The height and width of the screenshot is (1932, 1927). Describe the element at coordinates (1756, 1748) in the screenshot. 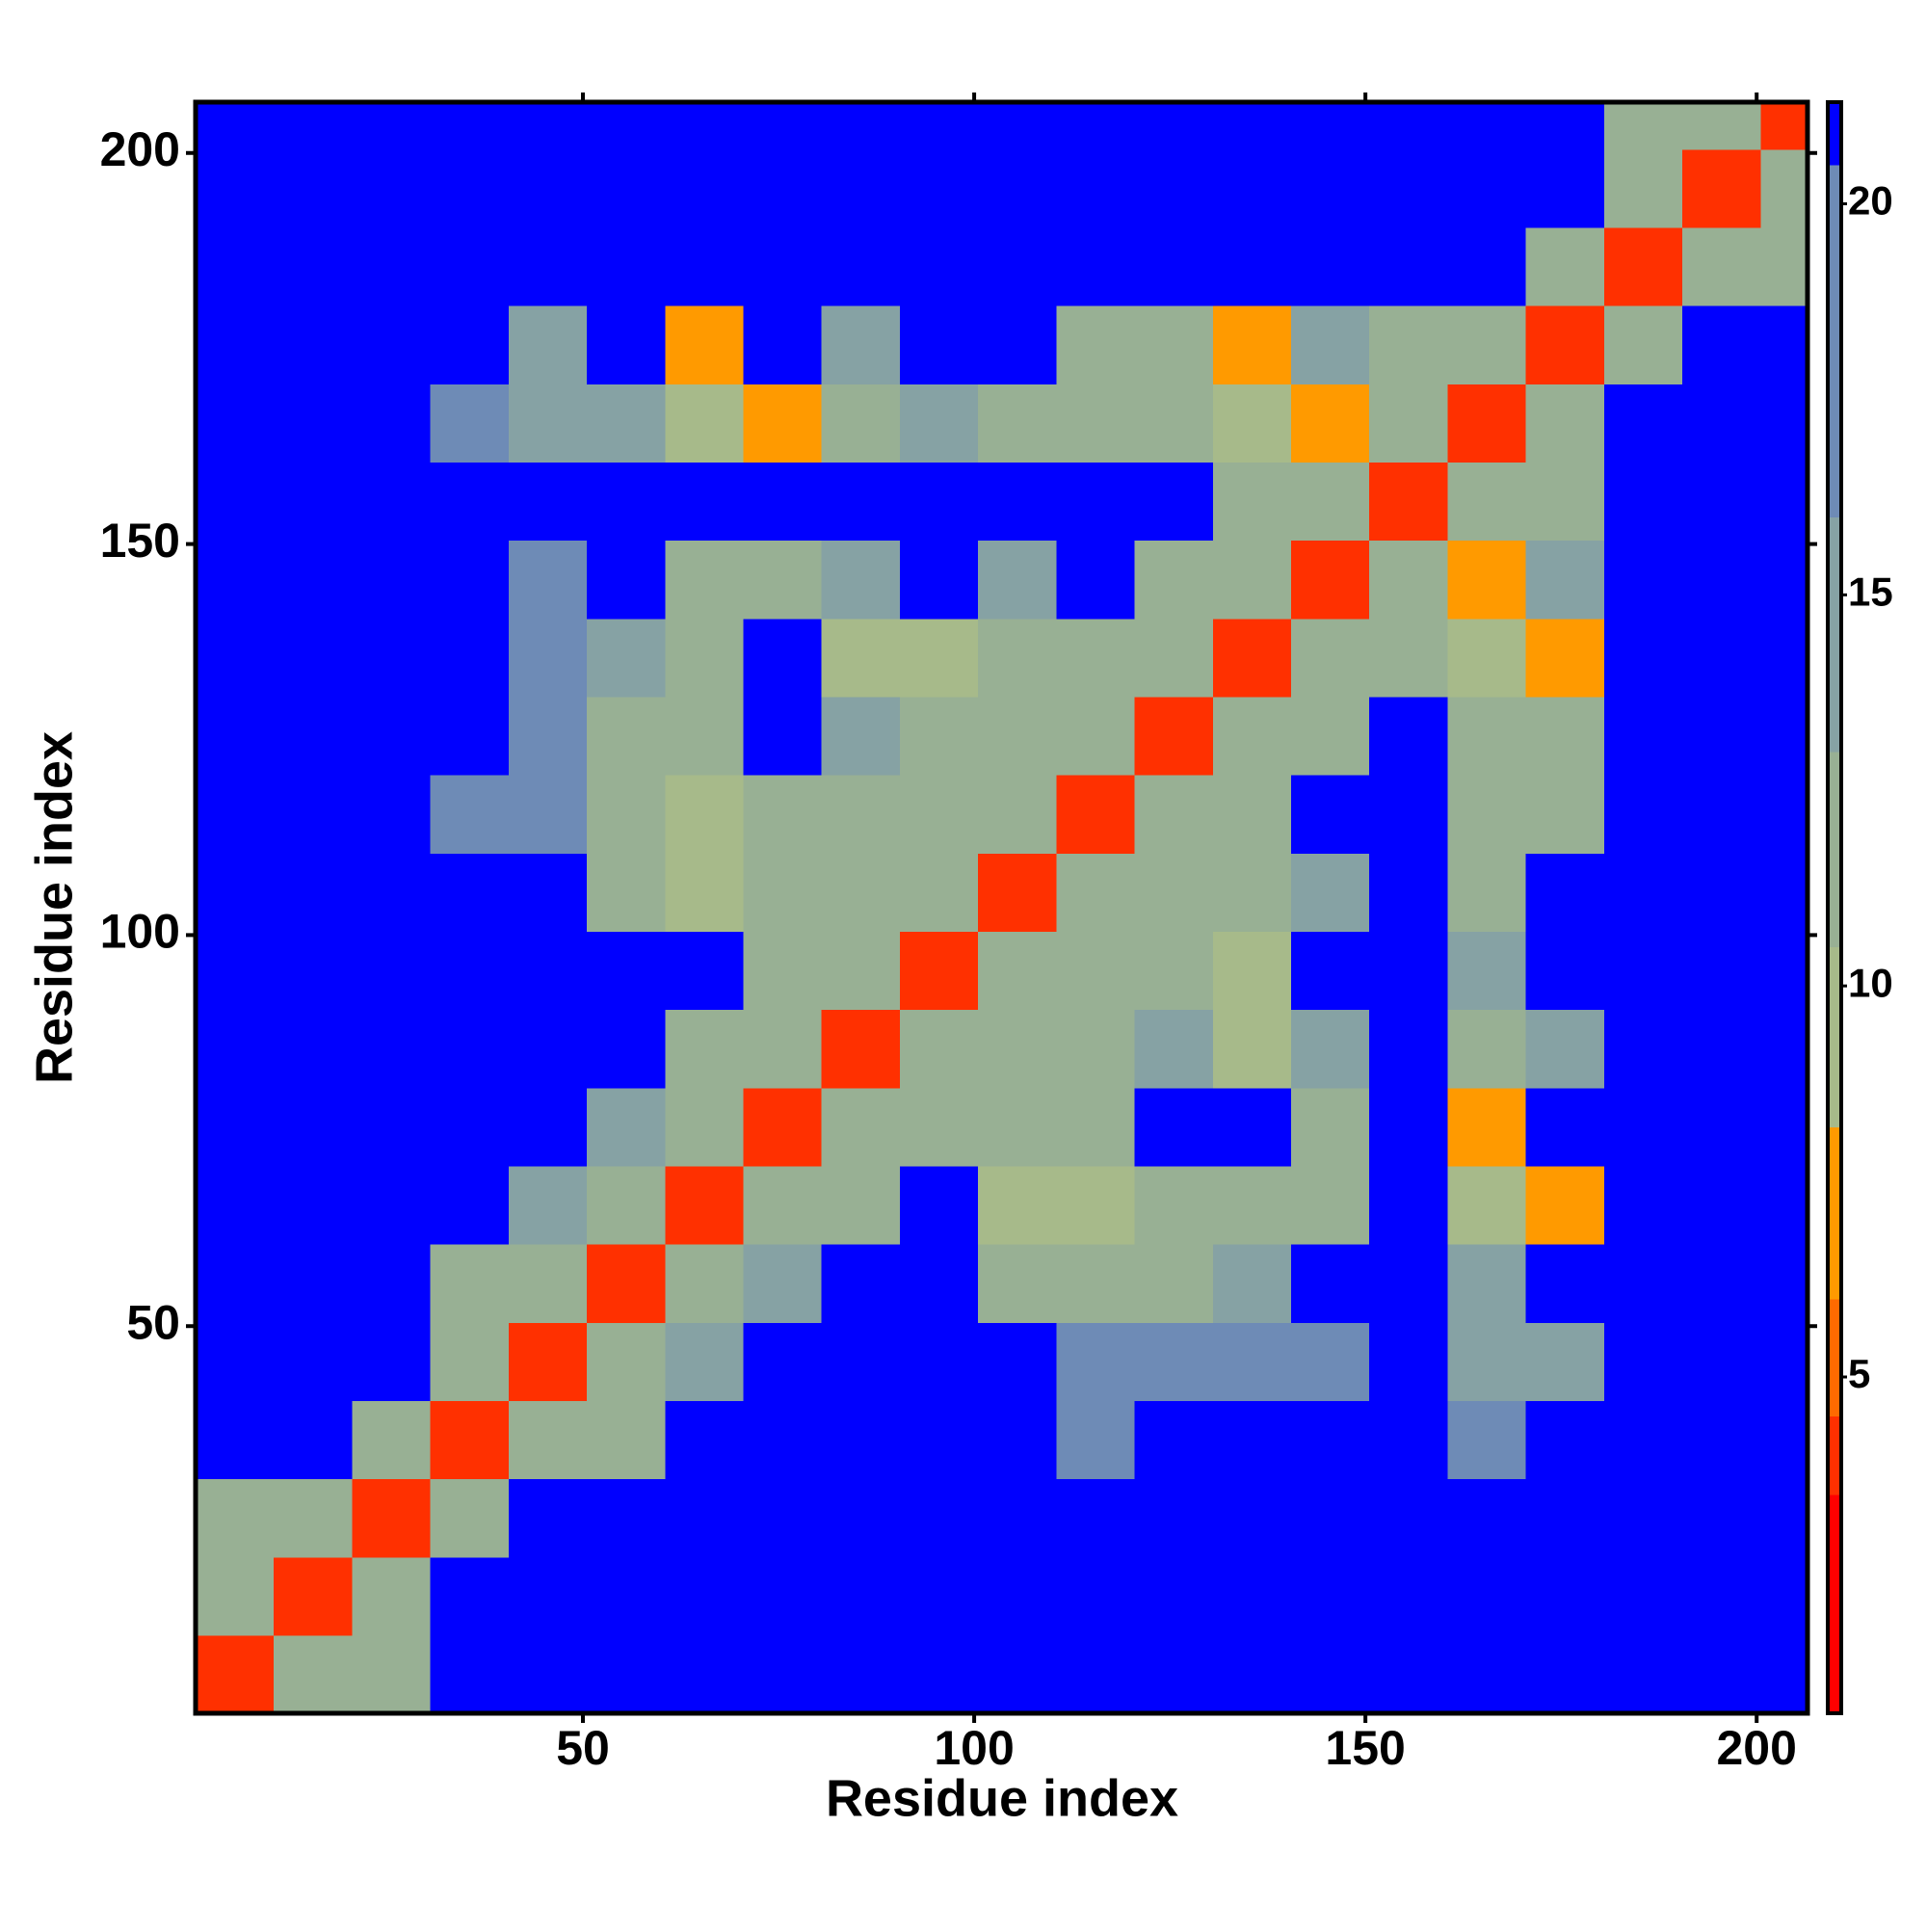

I see `x-tick-label: 200` at that location.